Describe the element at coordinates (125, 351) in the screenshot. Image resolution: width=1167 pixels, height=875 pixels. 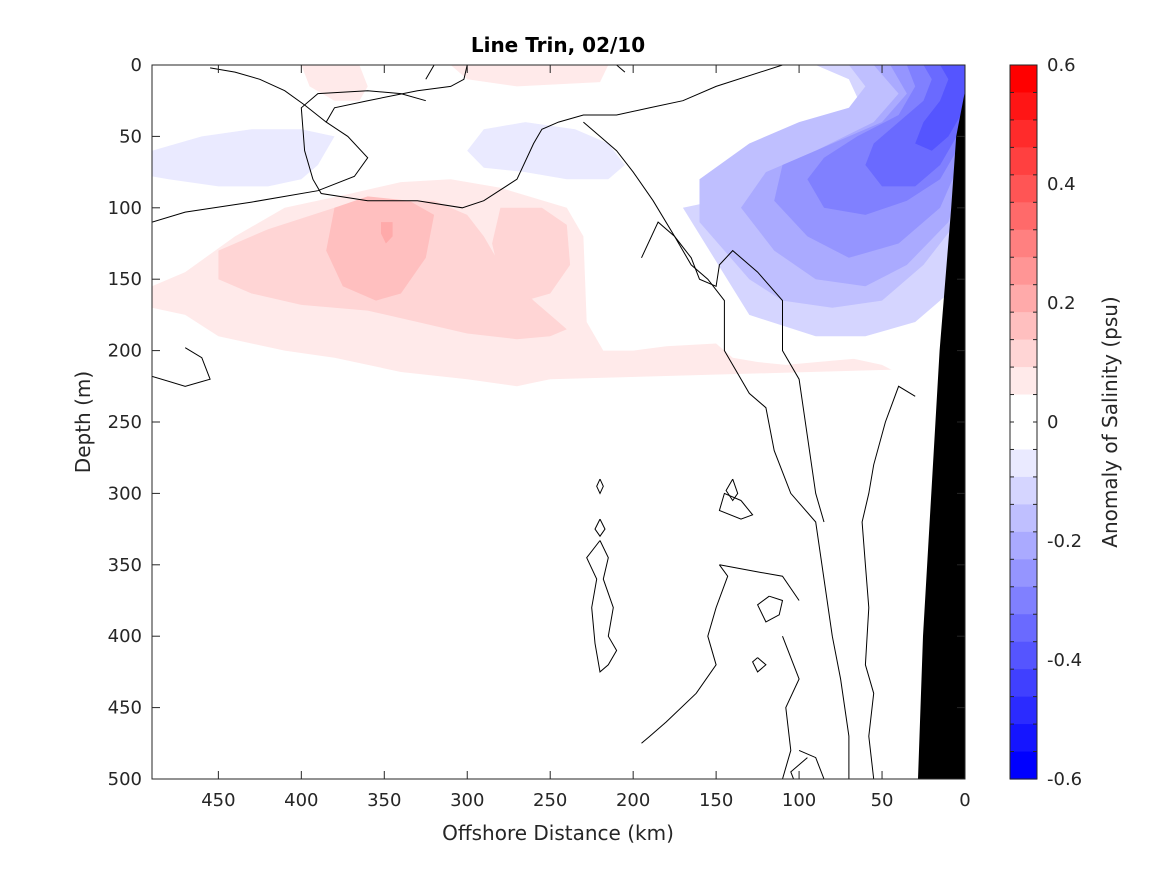
I see `y-tick-label: 200` at that location.